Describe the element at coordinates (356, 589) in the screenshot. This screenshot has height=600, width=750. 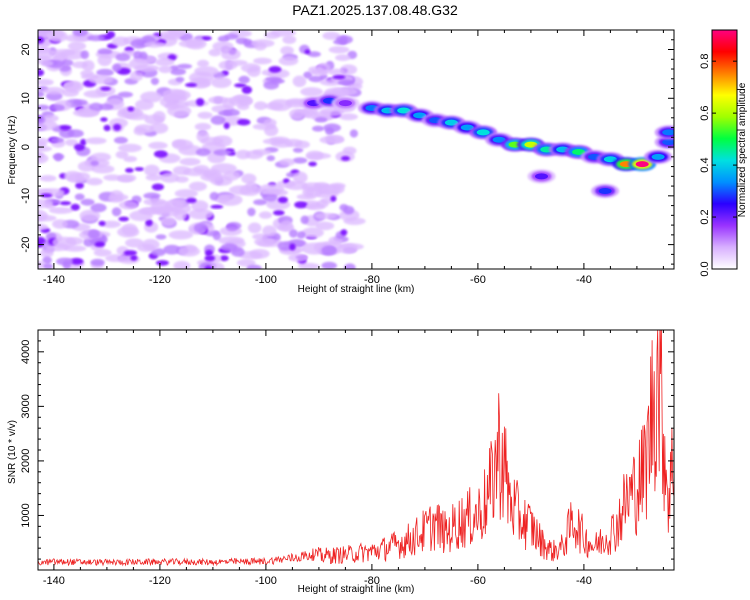
I see `bottom-x-axis-label: Height of straight line (km)` at that location.